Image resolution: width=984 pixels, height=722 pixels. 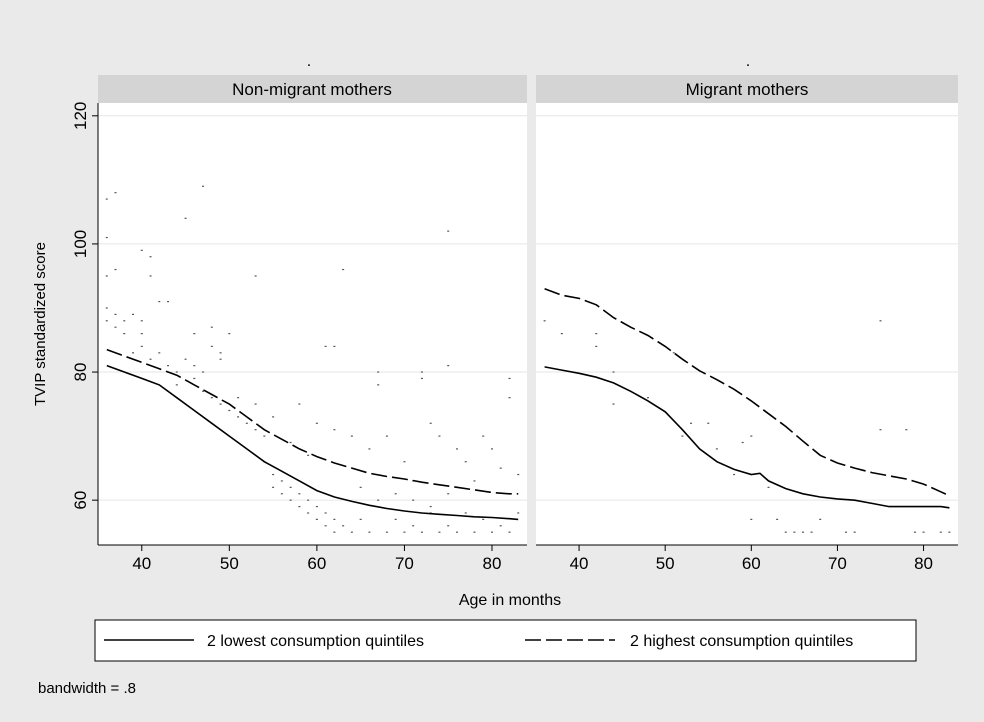 I want to click on legend-label: 2 lowest consumption quintiles, so click(x=315, y=641).